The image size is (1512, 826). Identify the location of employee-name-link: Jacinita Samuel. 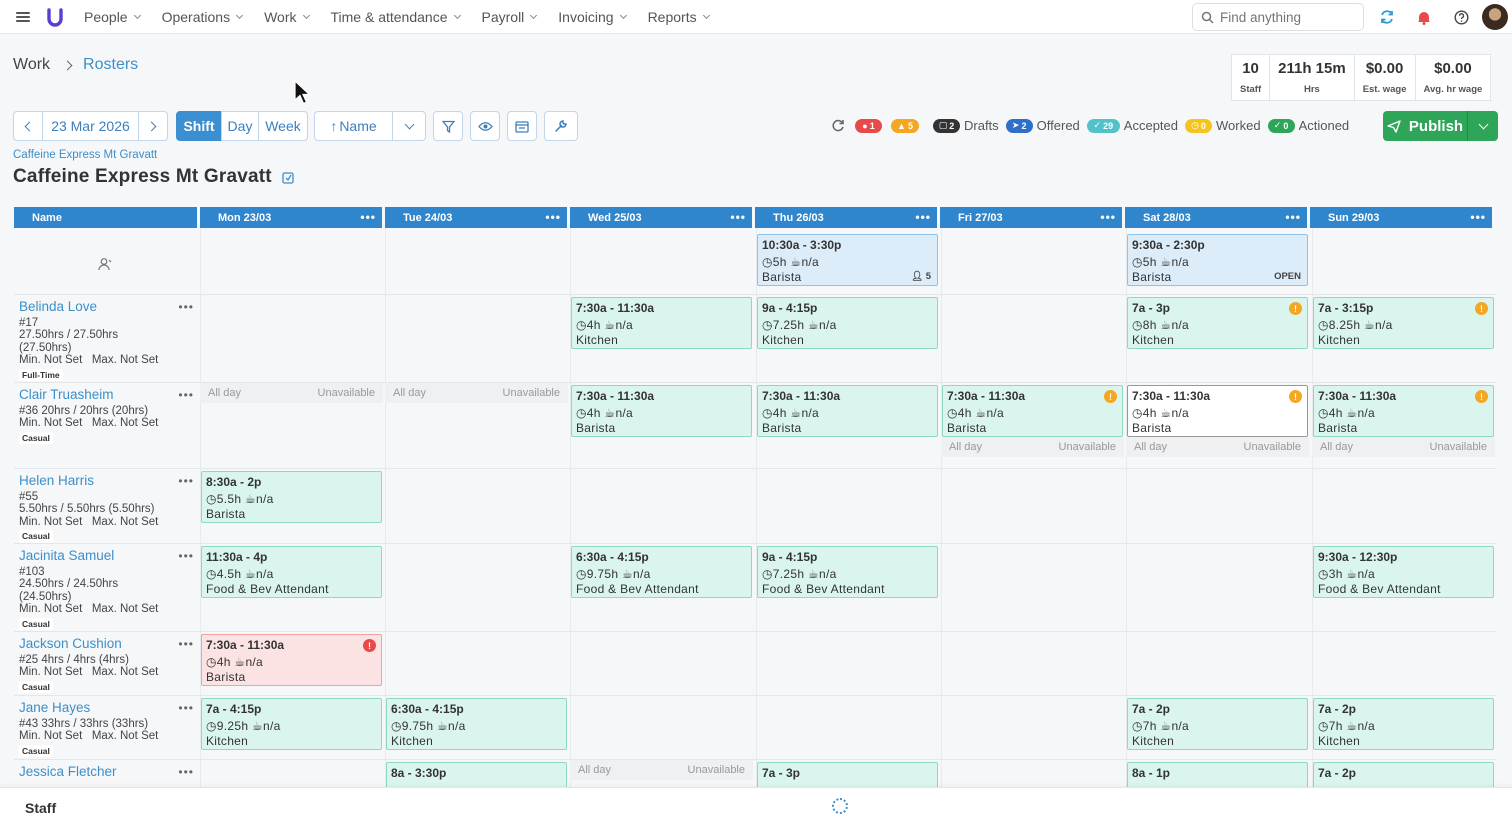
(67, 555).